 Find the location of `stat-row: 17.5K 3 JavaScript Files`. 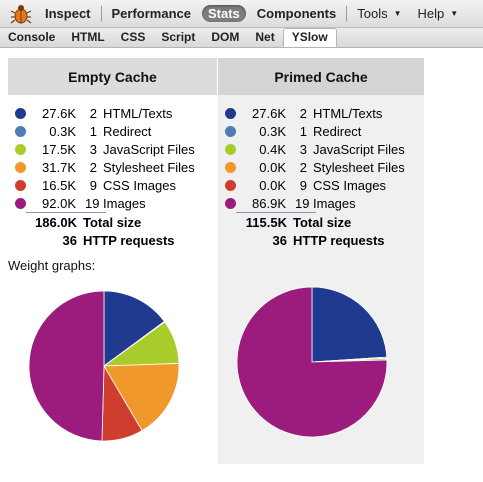

stat-row: 17.5K 3 JavaScript Files is located at coordinates (112, 149).